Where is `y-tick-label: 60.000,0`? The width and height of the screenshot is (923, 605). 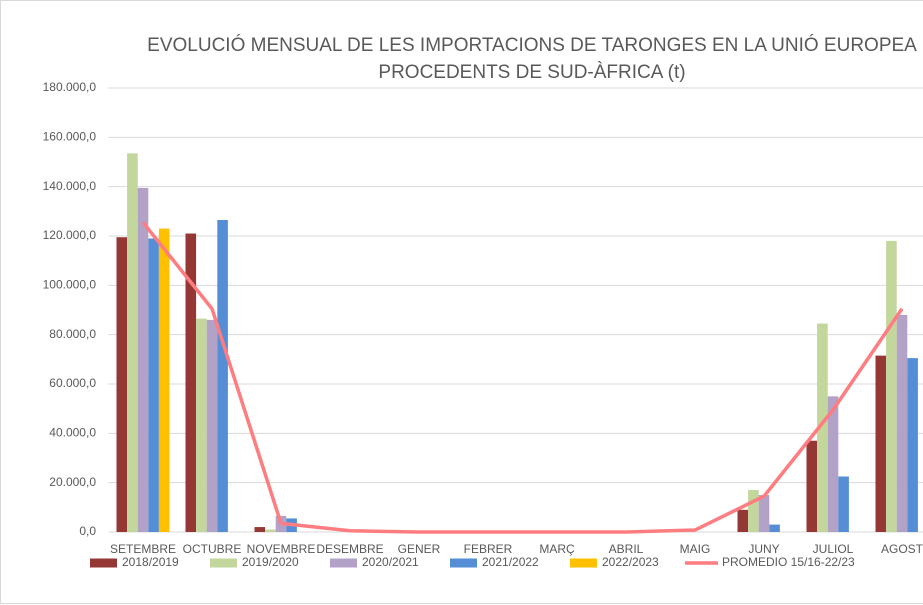 y-tick-label: 60.000,0 is located at coordinates (72, 383).